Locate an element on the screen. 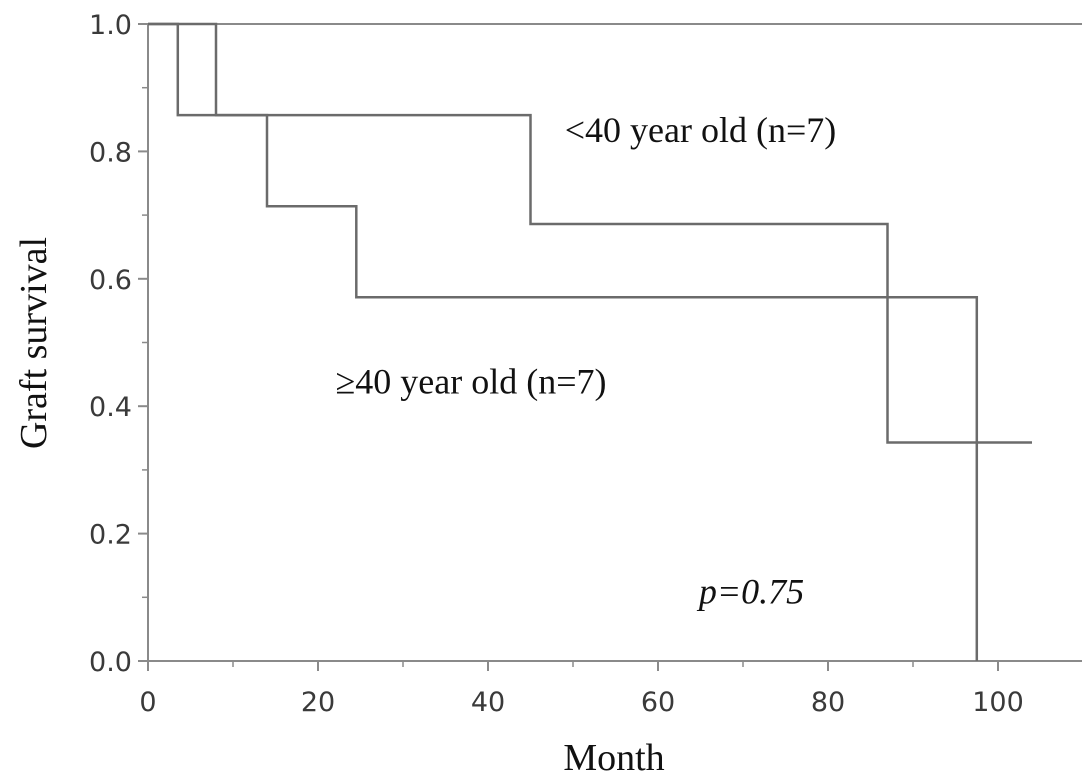 The height and width of the screenshot is (778, 1082). y-tick-label: 0.6 is located at coordinates (110, 280).